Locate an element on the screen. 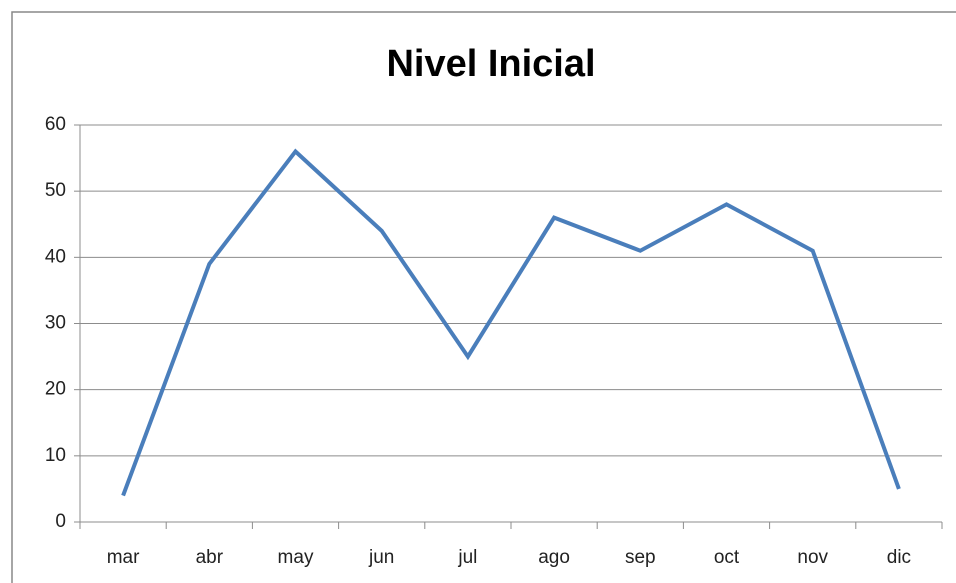  y-tick-label: 20 is located at coordinates (55, 389).